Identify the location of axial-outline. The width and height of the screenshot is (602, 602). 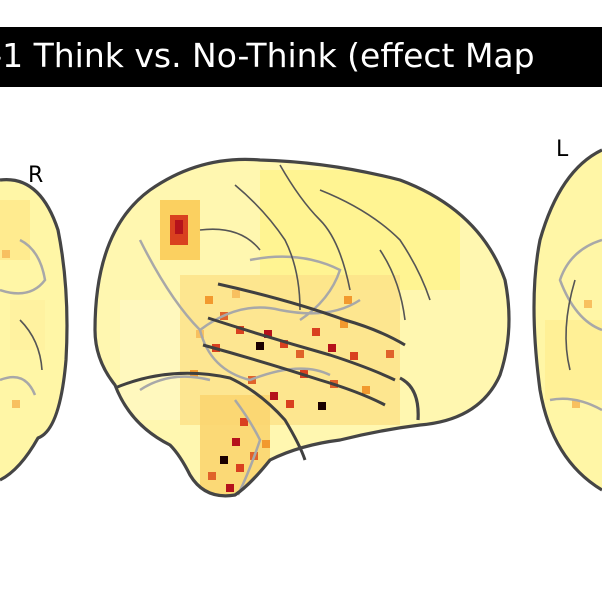
(567, 320).